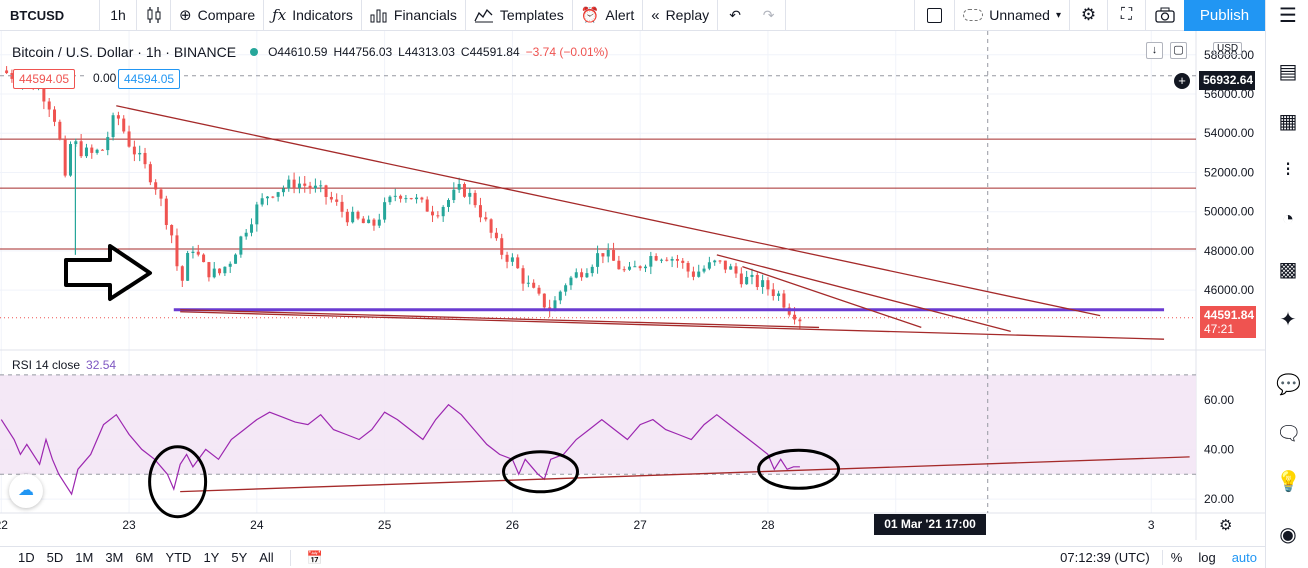 This screenshot has width=1308, height=568. I want to click on layout-name-label: Unnamed, so click(1019, 15).